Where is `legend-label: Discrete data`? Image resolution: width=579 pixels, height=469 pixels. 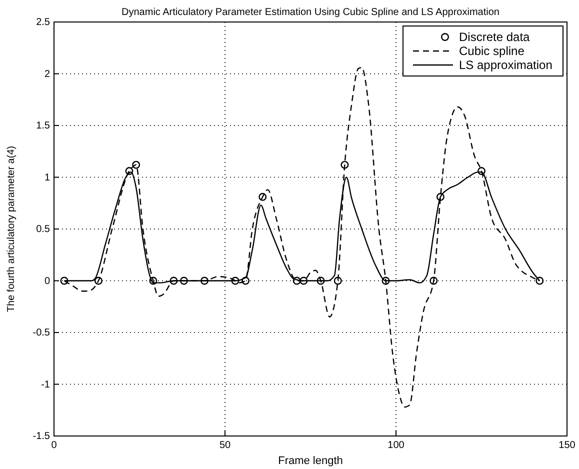
legend-label: Discrete data is located at coordinates (494, 37).